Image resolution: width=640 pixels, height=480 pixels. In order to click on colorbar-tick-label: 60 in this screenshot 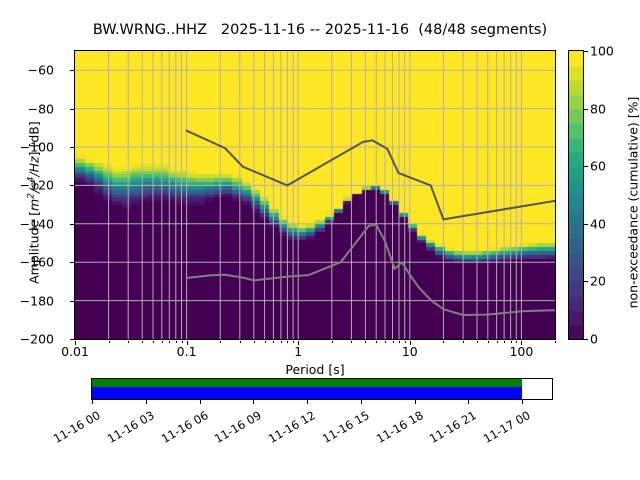, I will do `click(598, 166)`.